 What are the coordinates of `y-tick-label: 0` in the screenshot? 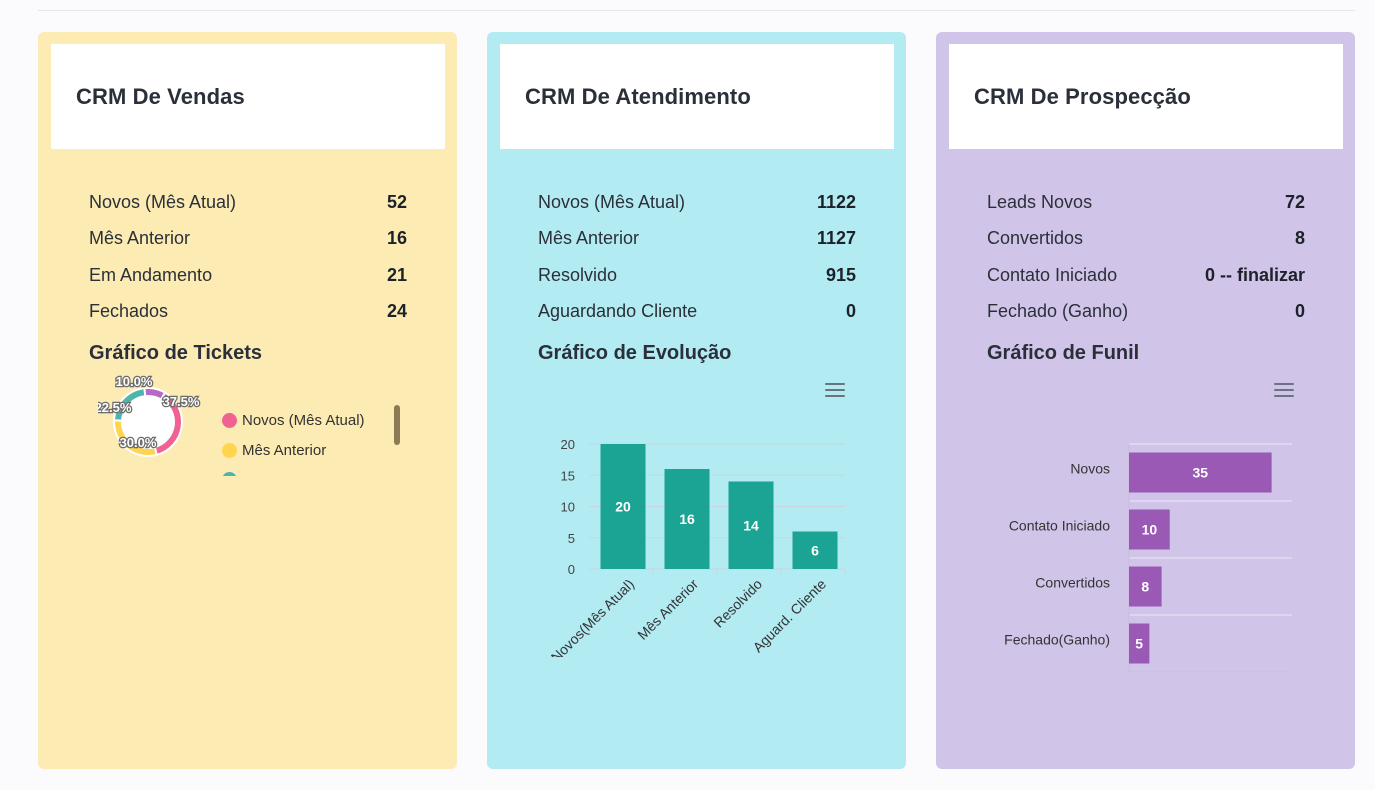 It's located at (571, 569).